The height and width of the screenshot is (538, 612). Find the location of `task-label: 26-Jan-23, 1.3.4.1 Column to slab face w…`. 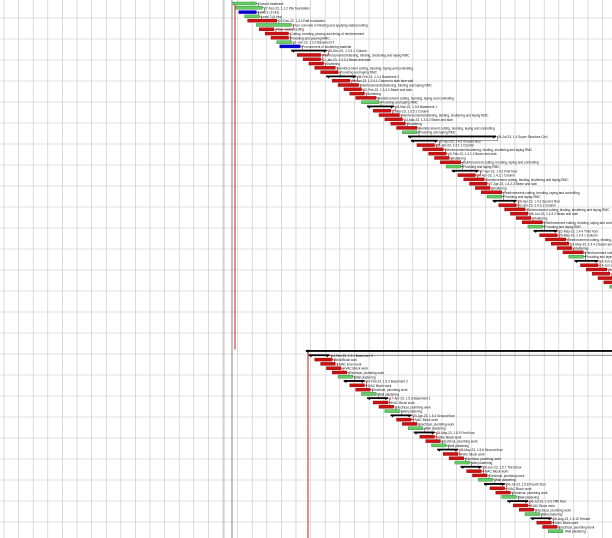

task-label: 26-Jan-23, 1.3.4.1 Column to slab face w… is located at coordinates (383, 81).